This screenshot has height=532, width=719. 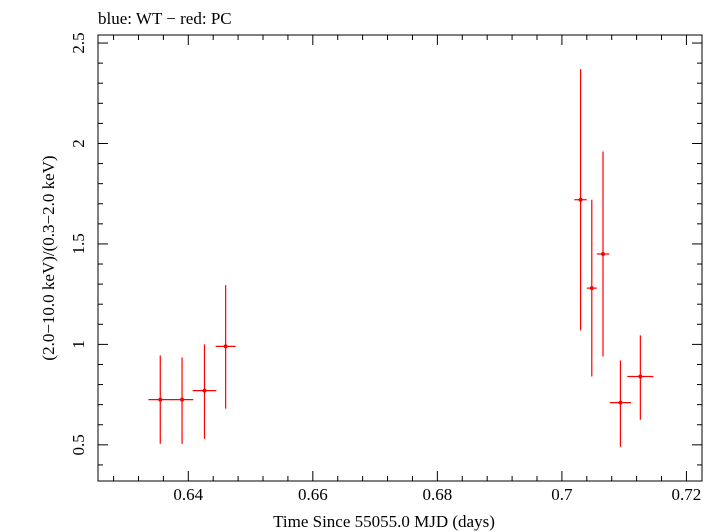 I want to click on chart-title: blue: WT − red: PC, so click(x=165, y=18).